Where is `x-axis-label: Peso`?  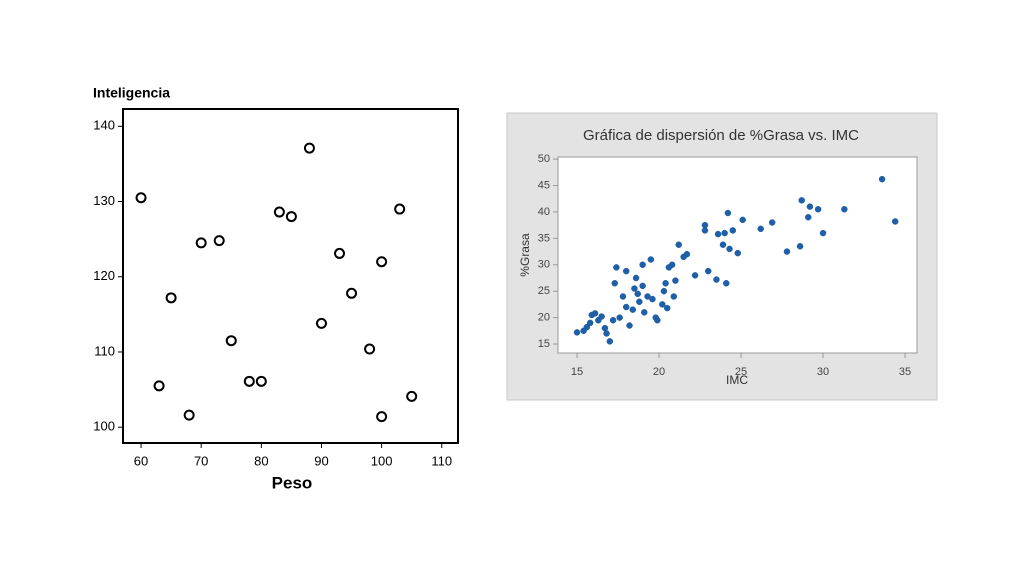
x-axis-label: Peso is located at coordinates (292, 482).